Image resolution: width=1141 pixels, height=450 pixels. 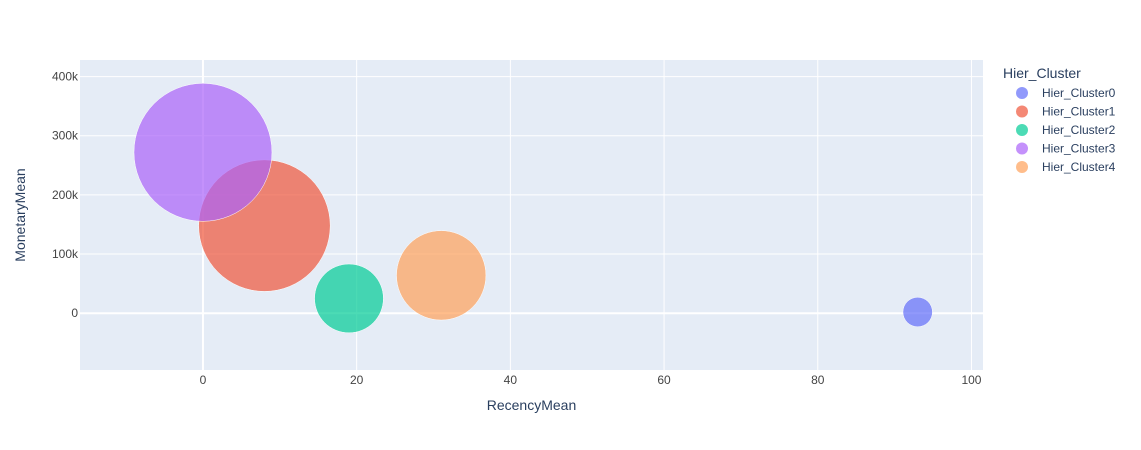 I want to click on legend-item: Hier_Cluster4, so click(x=1066, y=167).